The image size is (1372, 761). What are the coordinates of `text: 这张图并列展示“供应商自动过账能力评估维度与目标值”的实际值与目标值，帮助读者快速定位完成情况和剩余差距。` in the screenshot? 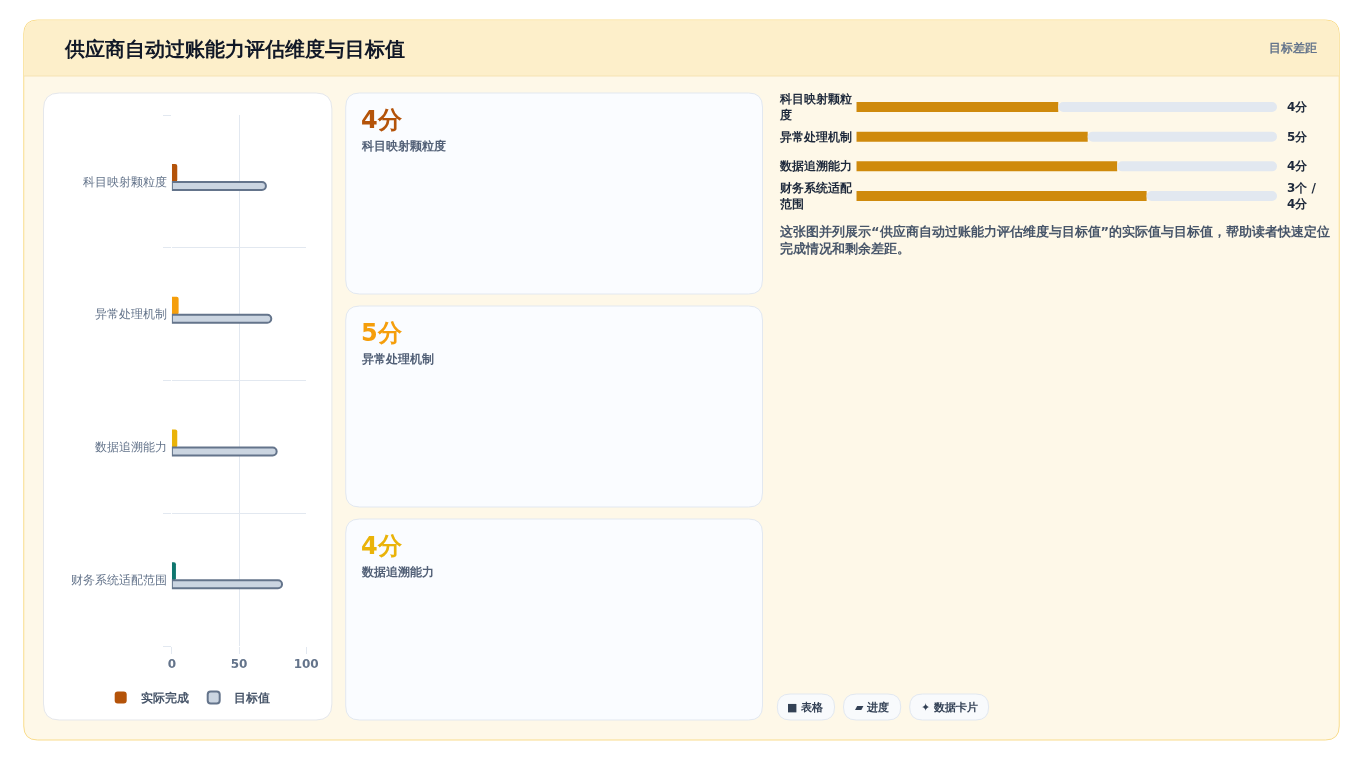 It's located at (1055, 240).